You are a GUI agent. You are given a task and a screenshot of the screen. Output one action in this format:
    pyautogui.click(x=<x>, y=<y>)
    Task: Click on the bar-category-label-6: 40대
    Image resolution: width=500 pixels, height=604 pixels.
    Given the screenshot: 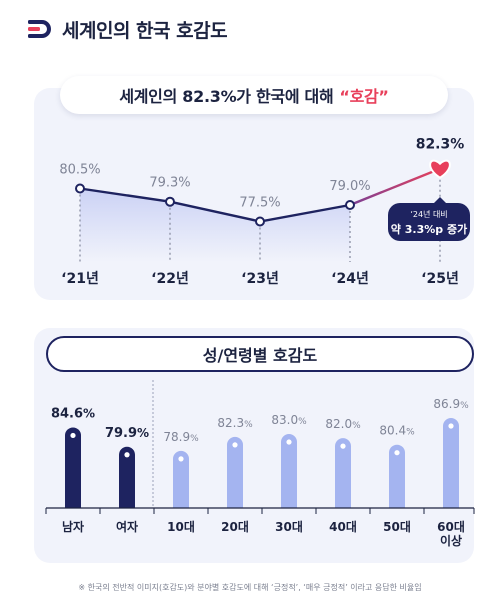 What is the action you would take?
    pyautogui.click(x=343, y=527)
    